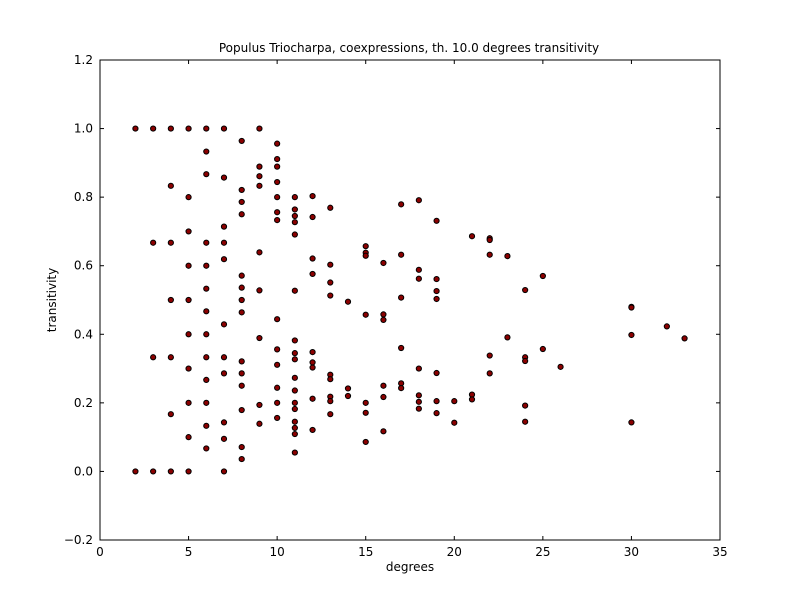  What do you see at coordinates (78, 540) in the screenshot?
I see `y-tick-label: −0.2` at bounding box center [78, 540].